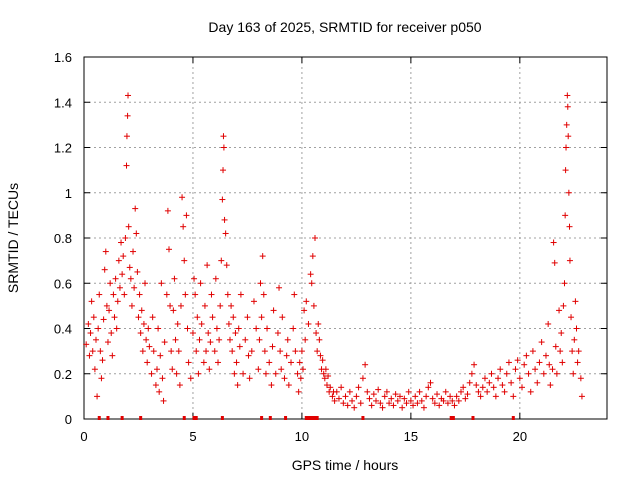 The width and height of the screenshot is (640, 480). Describe the element at coordinates (63, 329) in the screenshot. I see `y-tick-label: 0.4` at that location.